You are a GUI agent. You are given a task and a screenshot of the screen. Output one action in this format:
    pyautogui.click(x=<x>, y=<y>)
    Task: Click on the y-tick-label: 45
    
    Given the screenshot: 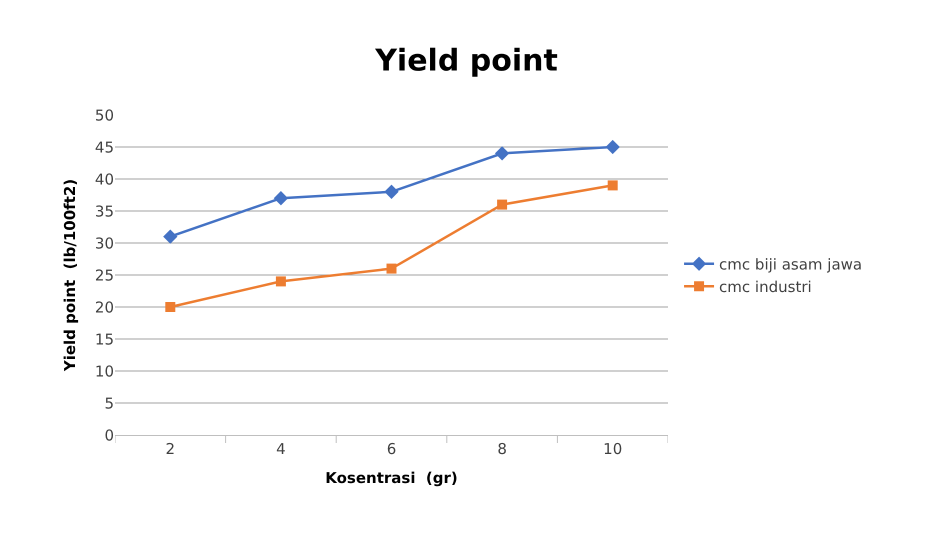 What is the action you would take?
    pyautogui.click(x=104, y=147)
    